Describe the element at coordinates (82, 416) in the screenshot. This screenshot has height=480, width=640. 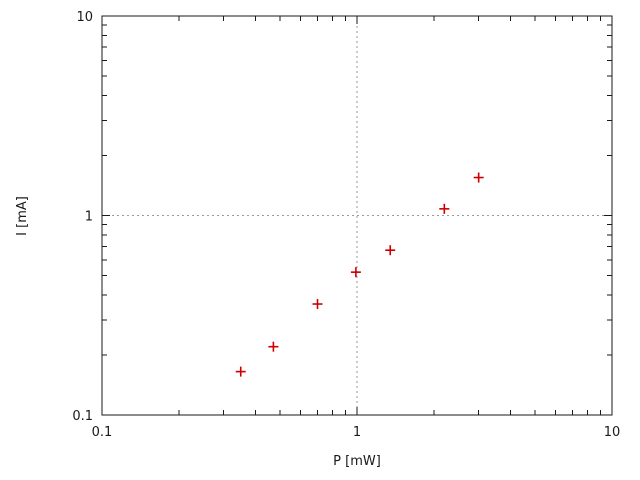
I see `y-tick-label: 0.1` at that location.